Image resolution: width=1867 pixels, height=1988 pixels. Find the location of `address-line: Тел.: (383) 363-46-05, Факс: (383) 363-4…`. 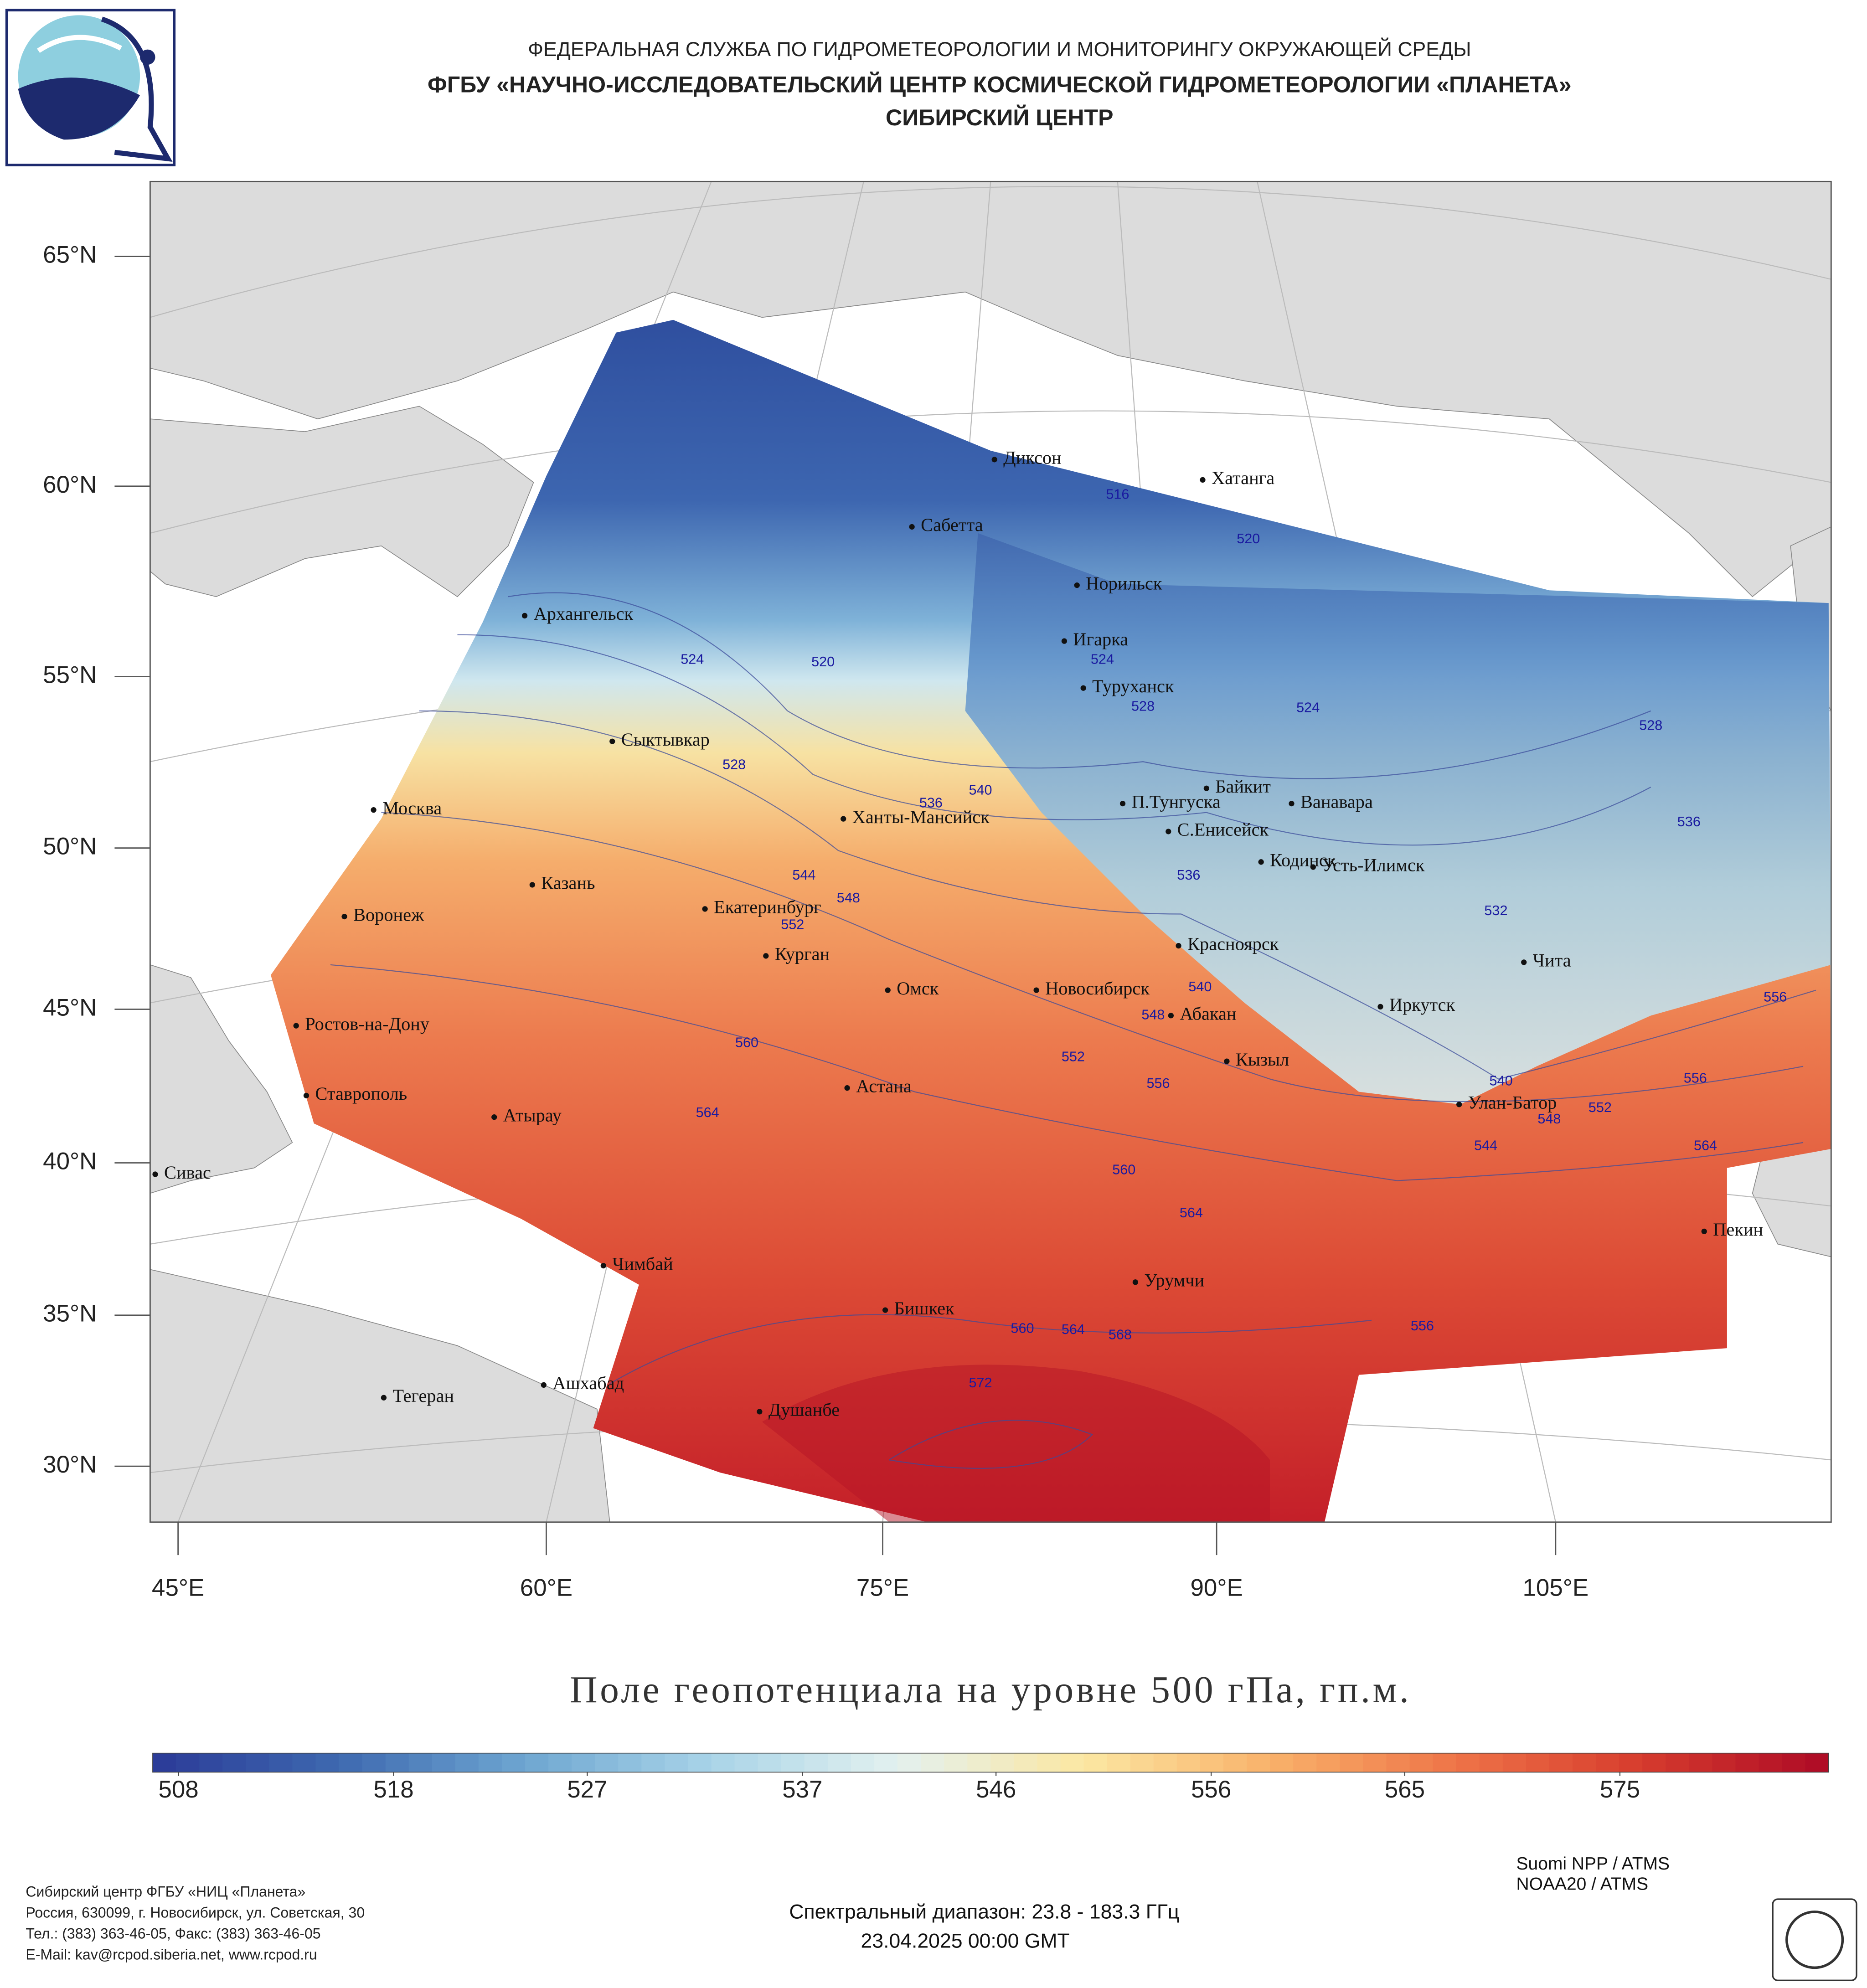

address-line: Тел.: (383) 363-46-05, Факс: (383) 363-4… is located at coordinates (173, 1934).